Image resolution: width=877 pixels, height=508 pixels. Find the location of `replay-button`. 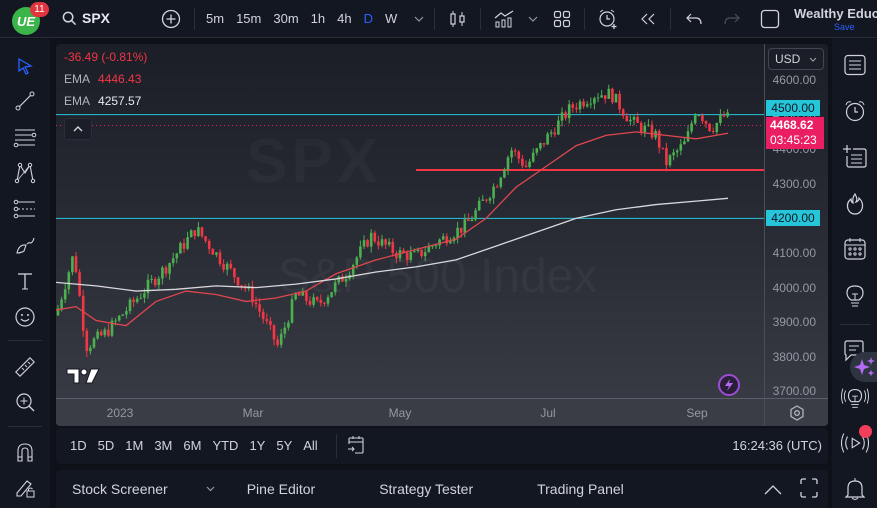

replay-button is located at coordinates (648, 19).